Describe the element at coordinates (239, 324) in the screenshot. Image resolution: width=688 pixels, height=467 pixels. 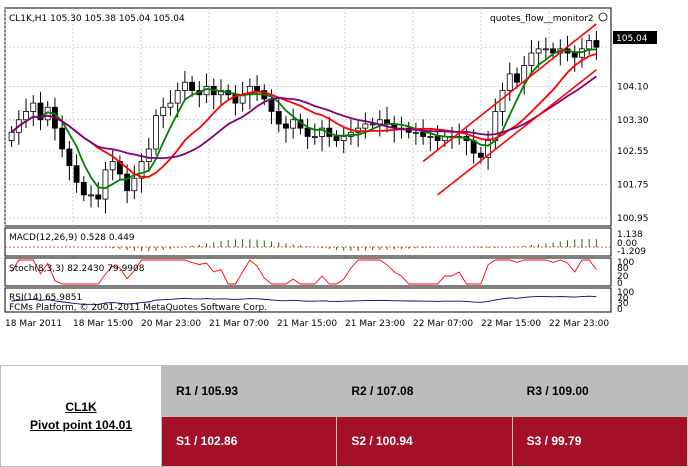
I see `time-tick-label: 21 Mar 07:00` at that location.